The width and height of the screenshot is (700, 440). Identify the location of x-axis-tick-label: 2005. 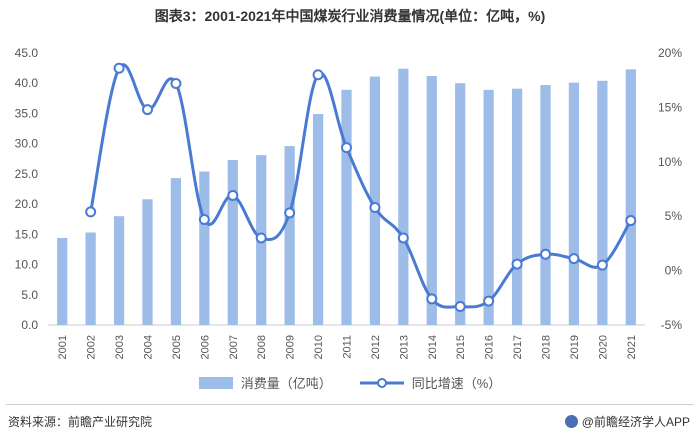
(177, 347).